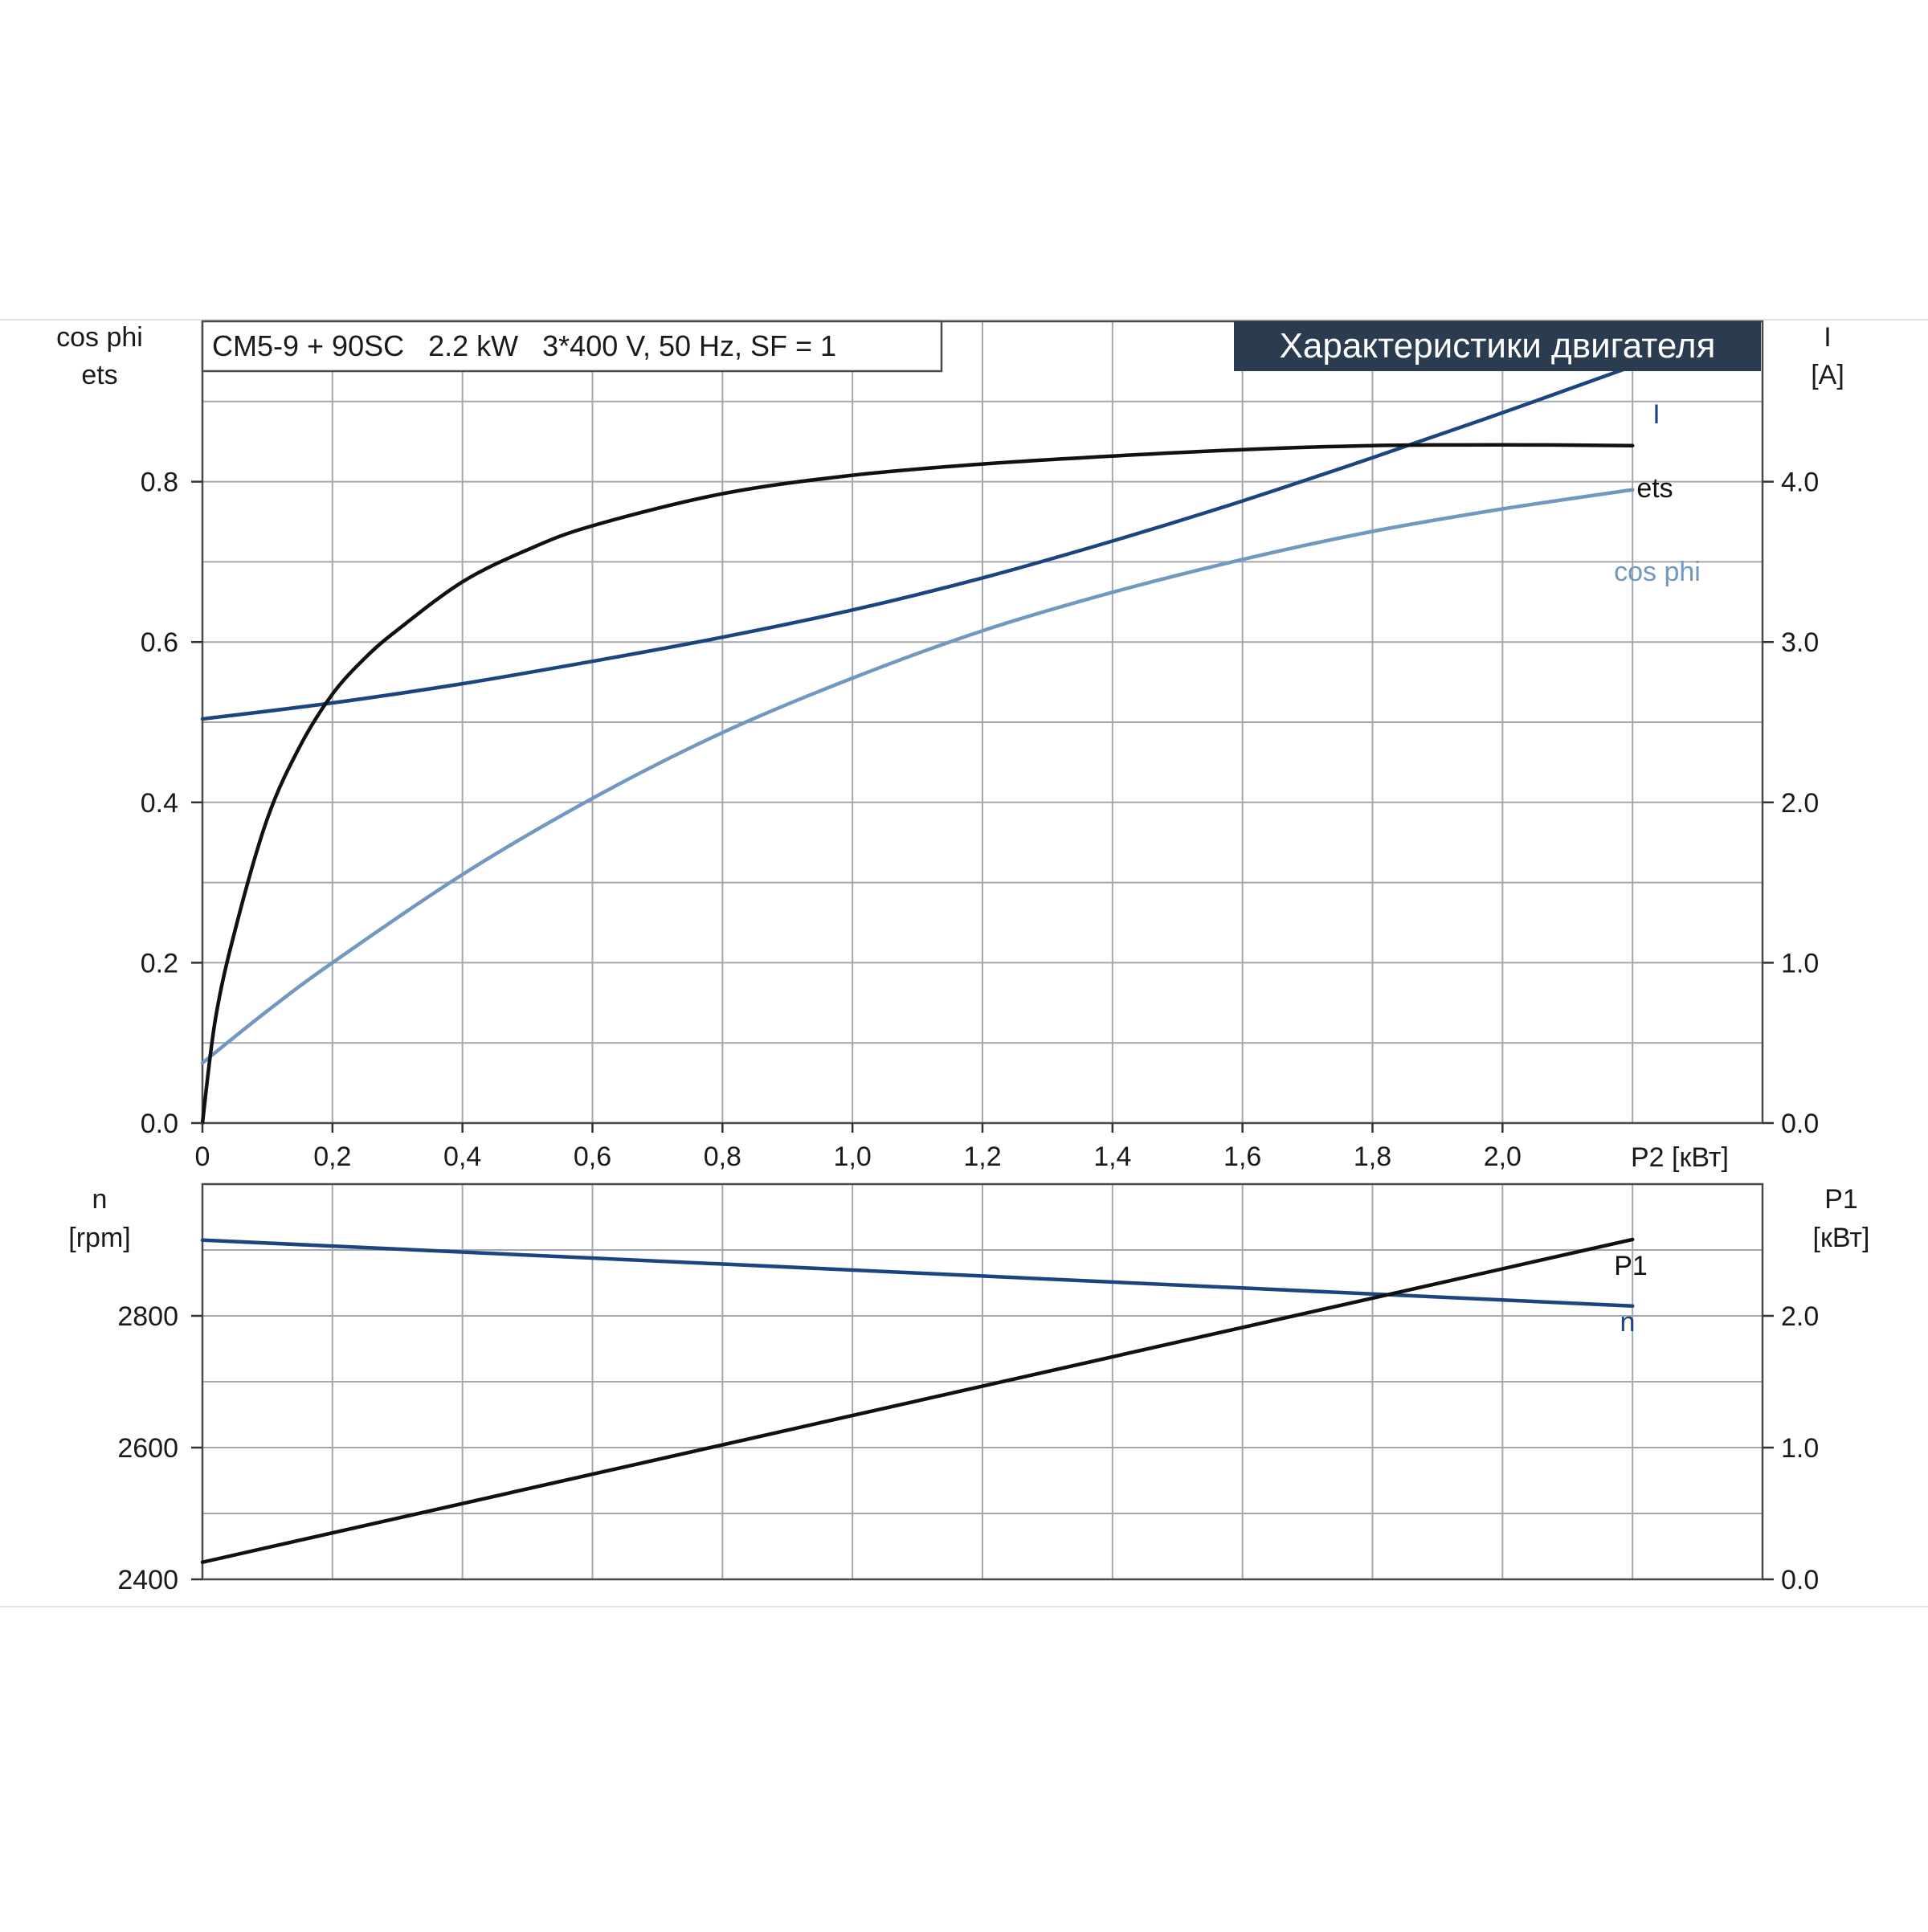  I want to click on series-label-p1: P1, so click(1631, 1266).